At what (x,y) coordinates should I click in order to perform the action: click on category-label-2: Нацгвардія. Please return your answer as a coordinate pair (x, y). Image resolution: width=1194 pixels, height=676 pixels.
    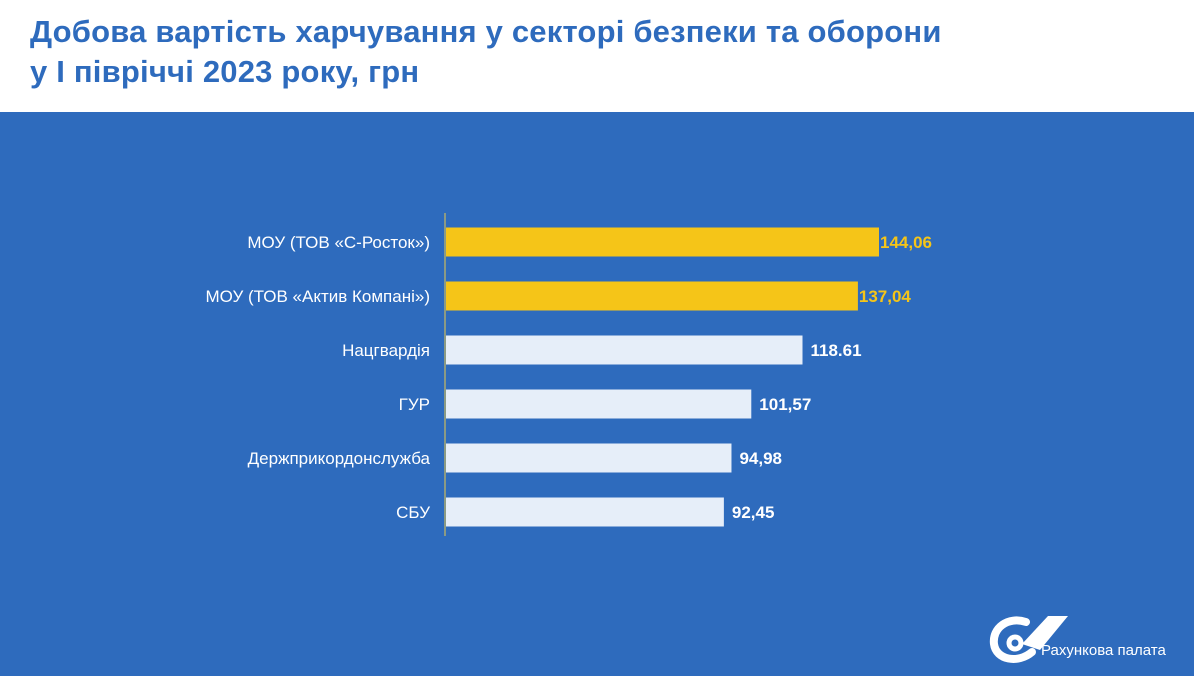
    Looking at the image, I should click on (386, 350).